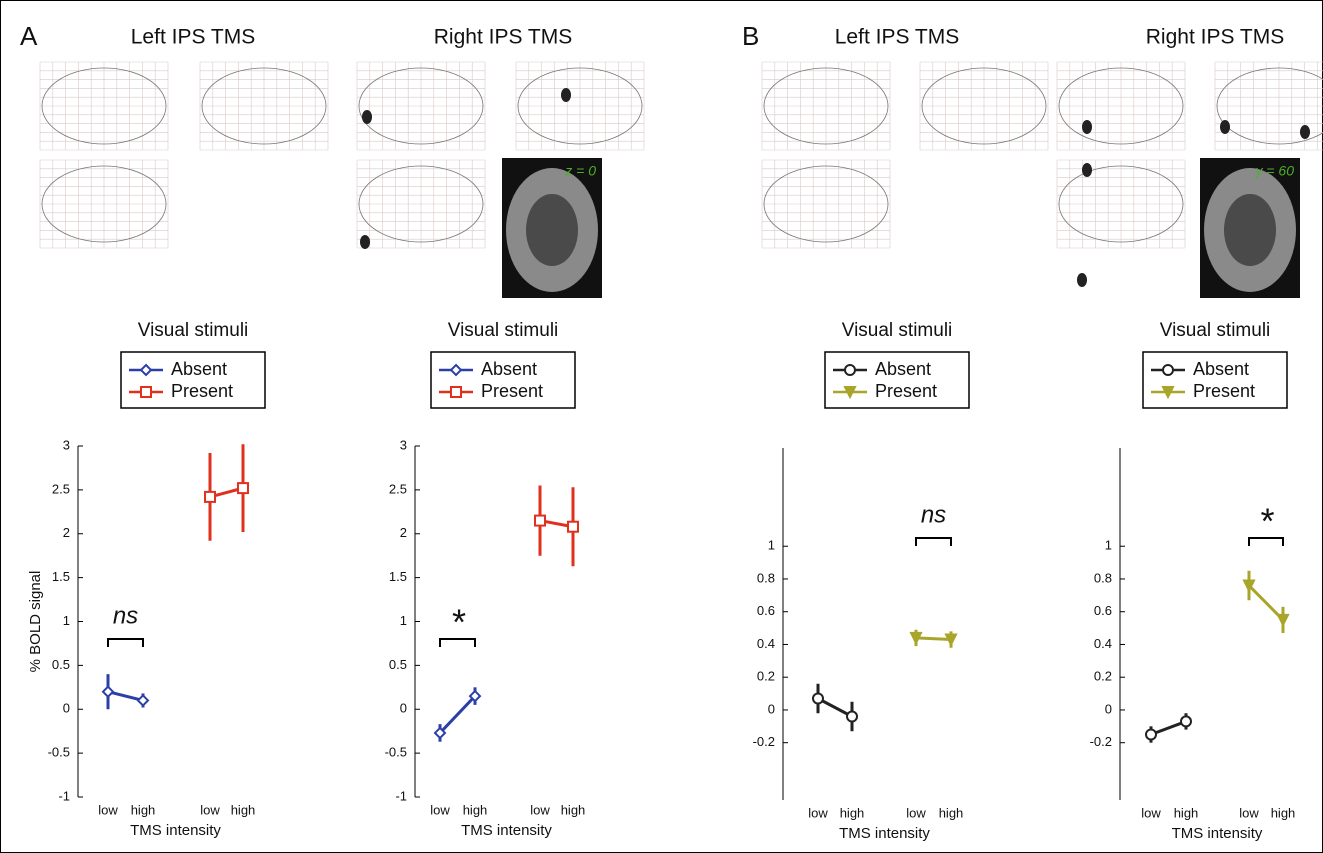 This screenshot has height=853, width=1323. I want to click on y-tick-label: -0.2, so click(1101, 741).